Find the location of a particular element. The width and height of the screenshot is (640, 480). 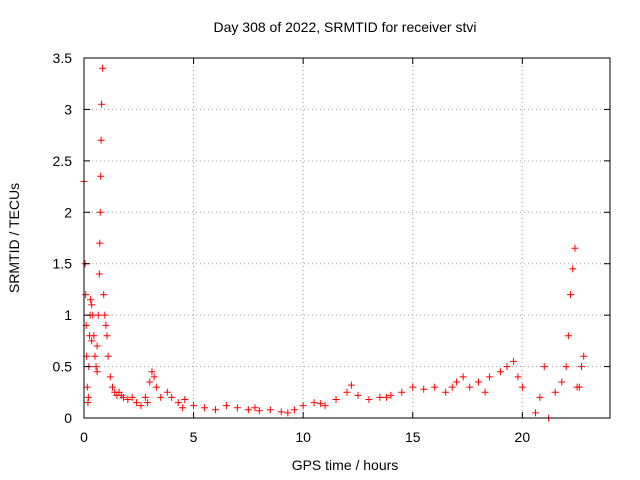

y-tick-label-2: 1 is located at coordinates (68, 315).